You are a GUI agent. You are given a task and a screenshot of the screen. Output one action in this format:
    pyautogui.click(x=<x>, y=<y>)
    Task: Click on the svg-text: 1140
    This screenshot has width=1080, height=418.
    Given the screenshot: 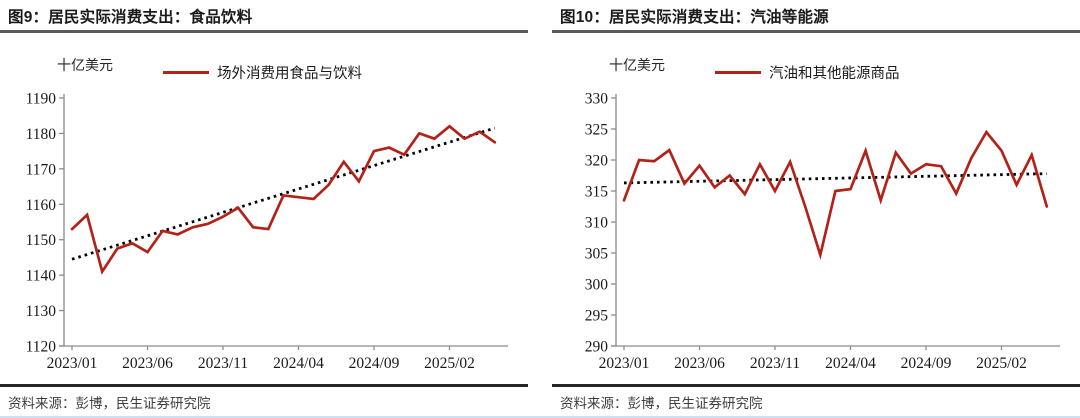 What is the action you would take?
    pyautogui.click(x=41, y=276)
    